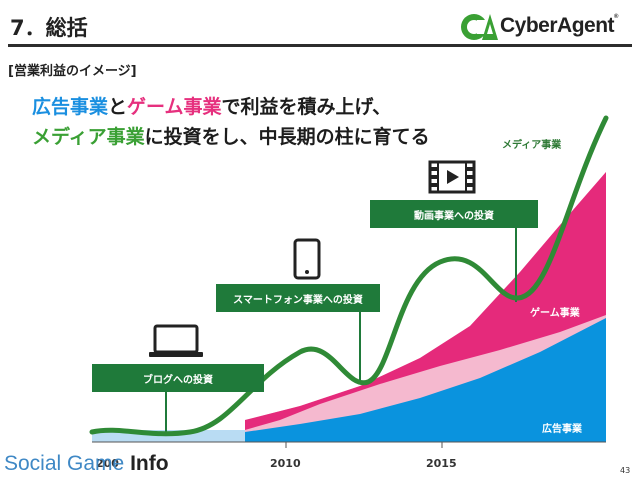  What do you see at coordinates (287, 137) in the screenshot?
I see `headline-invest-text: に投資をし、中長期の柱に育てる` at bounding box center [287, 137].